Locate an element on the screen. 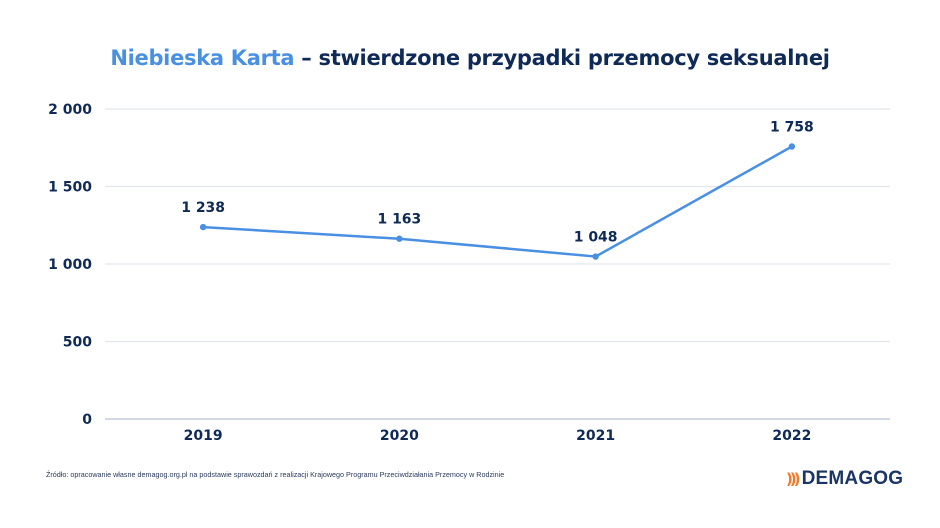 The width and height of the screenshot is (940, 528). x-tick-label: 2019 is located at coordinates (203, 436).